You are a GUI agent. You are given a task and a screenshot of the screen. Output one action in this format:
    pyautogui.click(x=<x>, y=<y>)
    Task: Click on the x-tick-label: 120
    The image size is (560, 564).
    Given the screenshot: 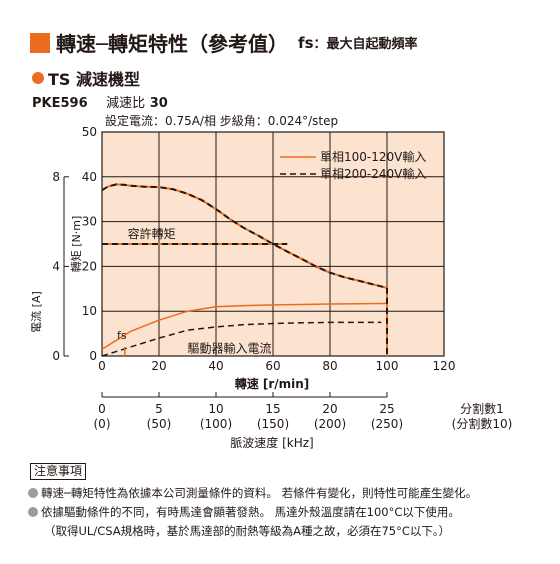 What is the action you would take?
    pyautogui.click(x=444, y=366)
    